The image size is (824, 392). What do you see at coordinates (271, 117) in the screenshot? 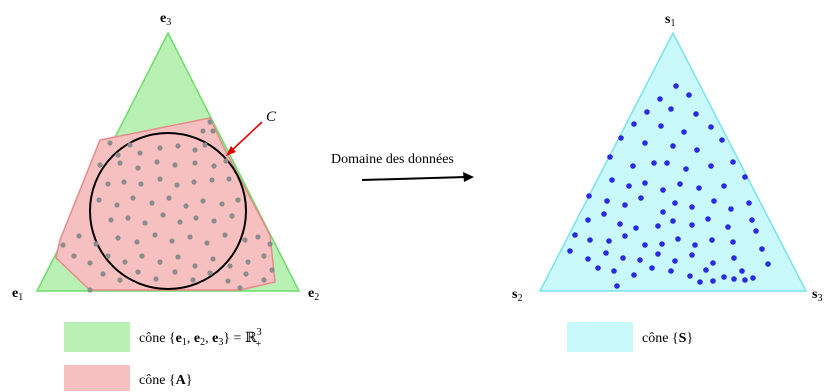
I see `circle-label-C: C` at bounding box center [271, 117].